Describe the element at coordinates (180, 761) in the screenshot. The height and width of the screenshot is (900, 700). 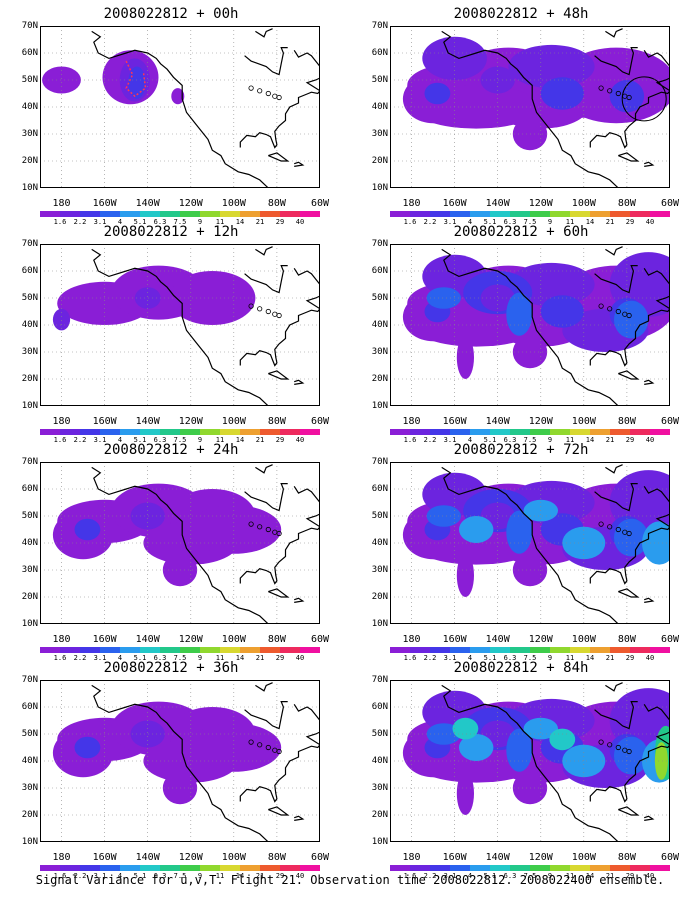
I see `map-frame` at that location.